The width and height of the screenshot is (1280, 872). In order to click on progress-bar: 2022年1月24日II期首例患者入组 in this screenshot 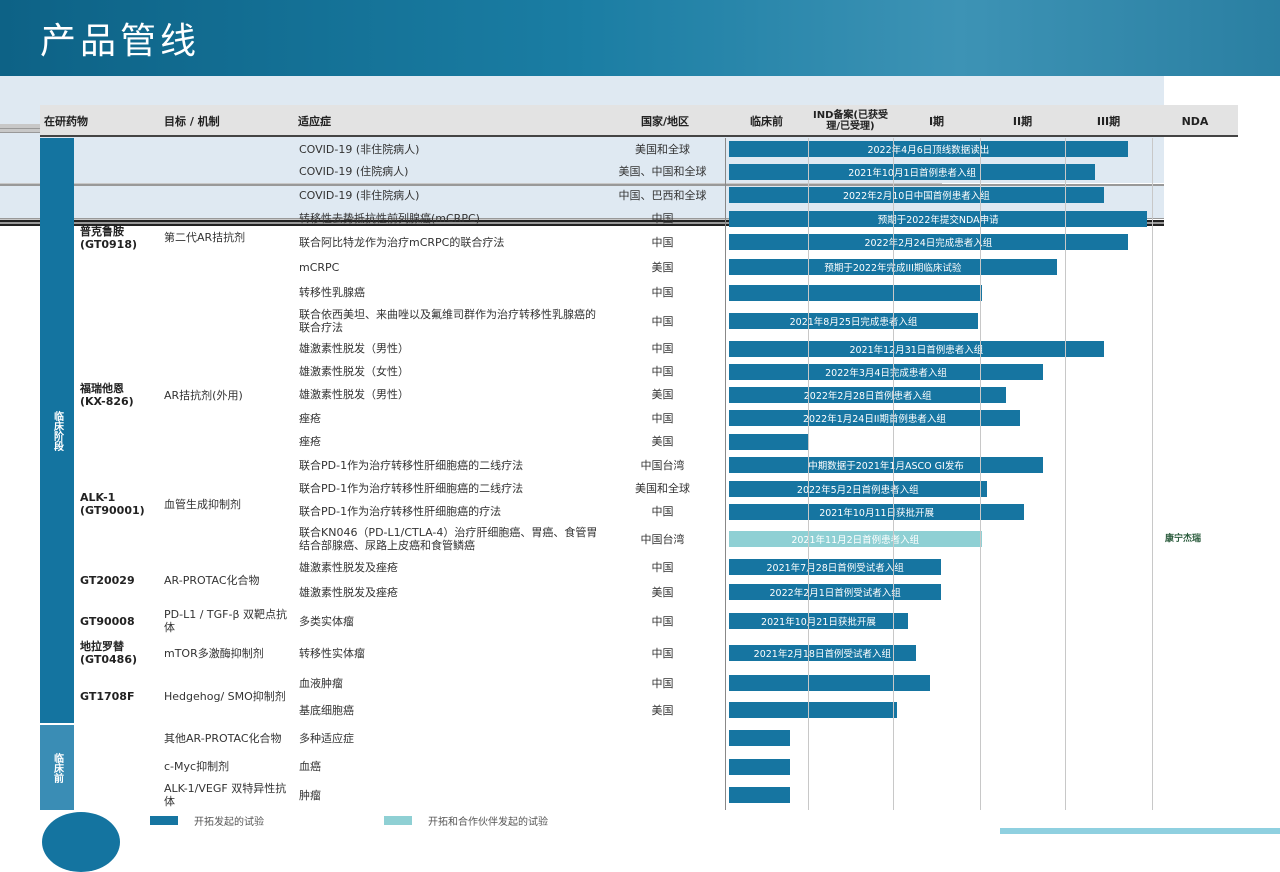, I will do `click(874, 418)`.